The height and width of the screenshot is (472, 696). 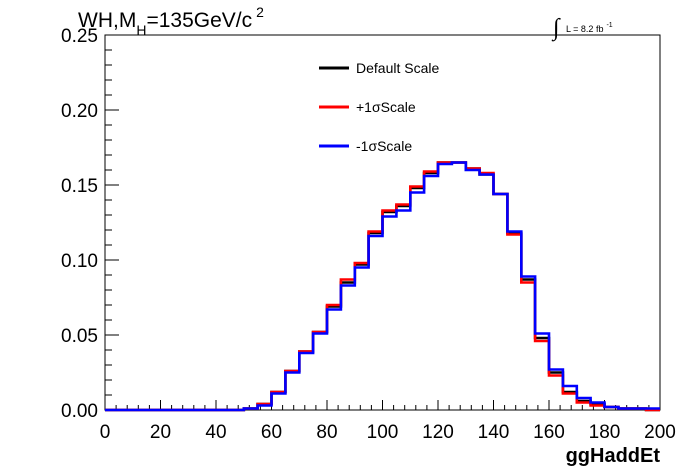 I want to click on legend-label: +1σScale, so click(x=386, y=107).